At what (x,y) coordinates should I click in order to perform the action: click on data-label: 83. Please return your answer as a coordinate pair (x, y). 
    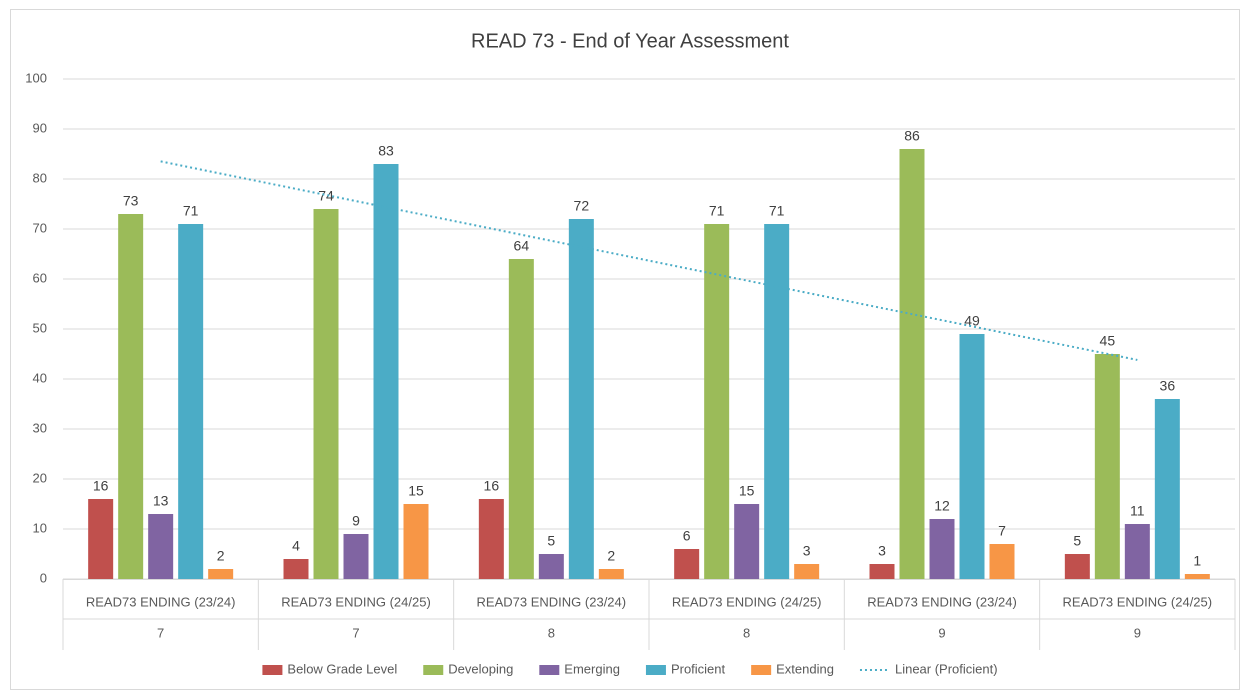
    Looking at the image, I should click on (386, 151).